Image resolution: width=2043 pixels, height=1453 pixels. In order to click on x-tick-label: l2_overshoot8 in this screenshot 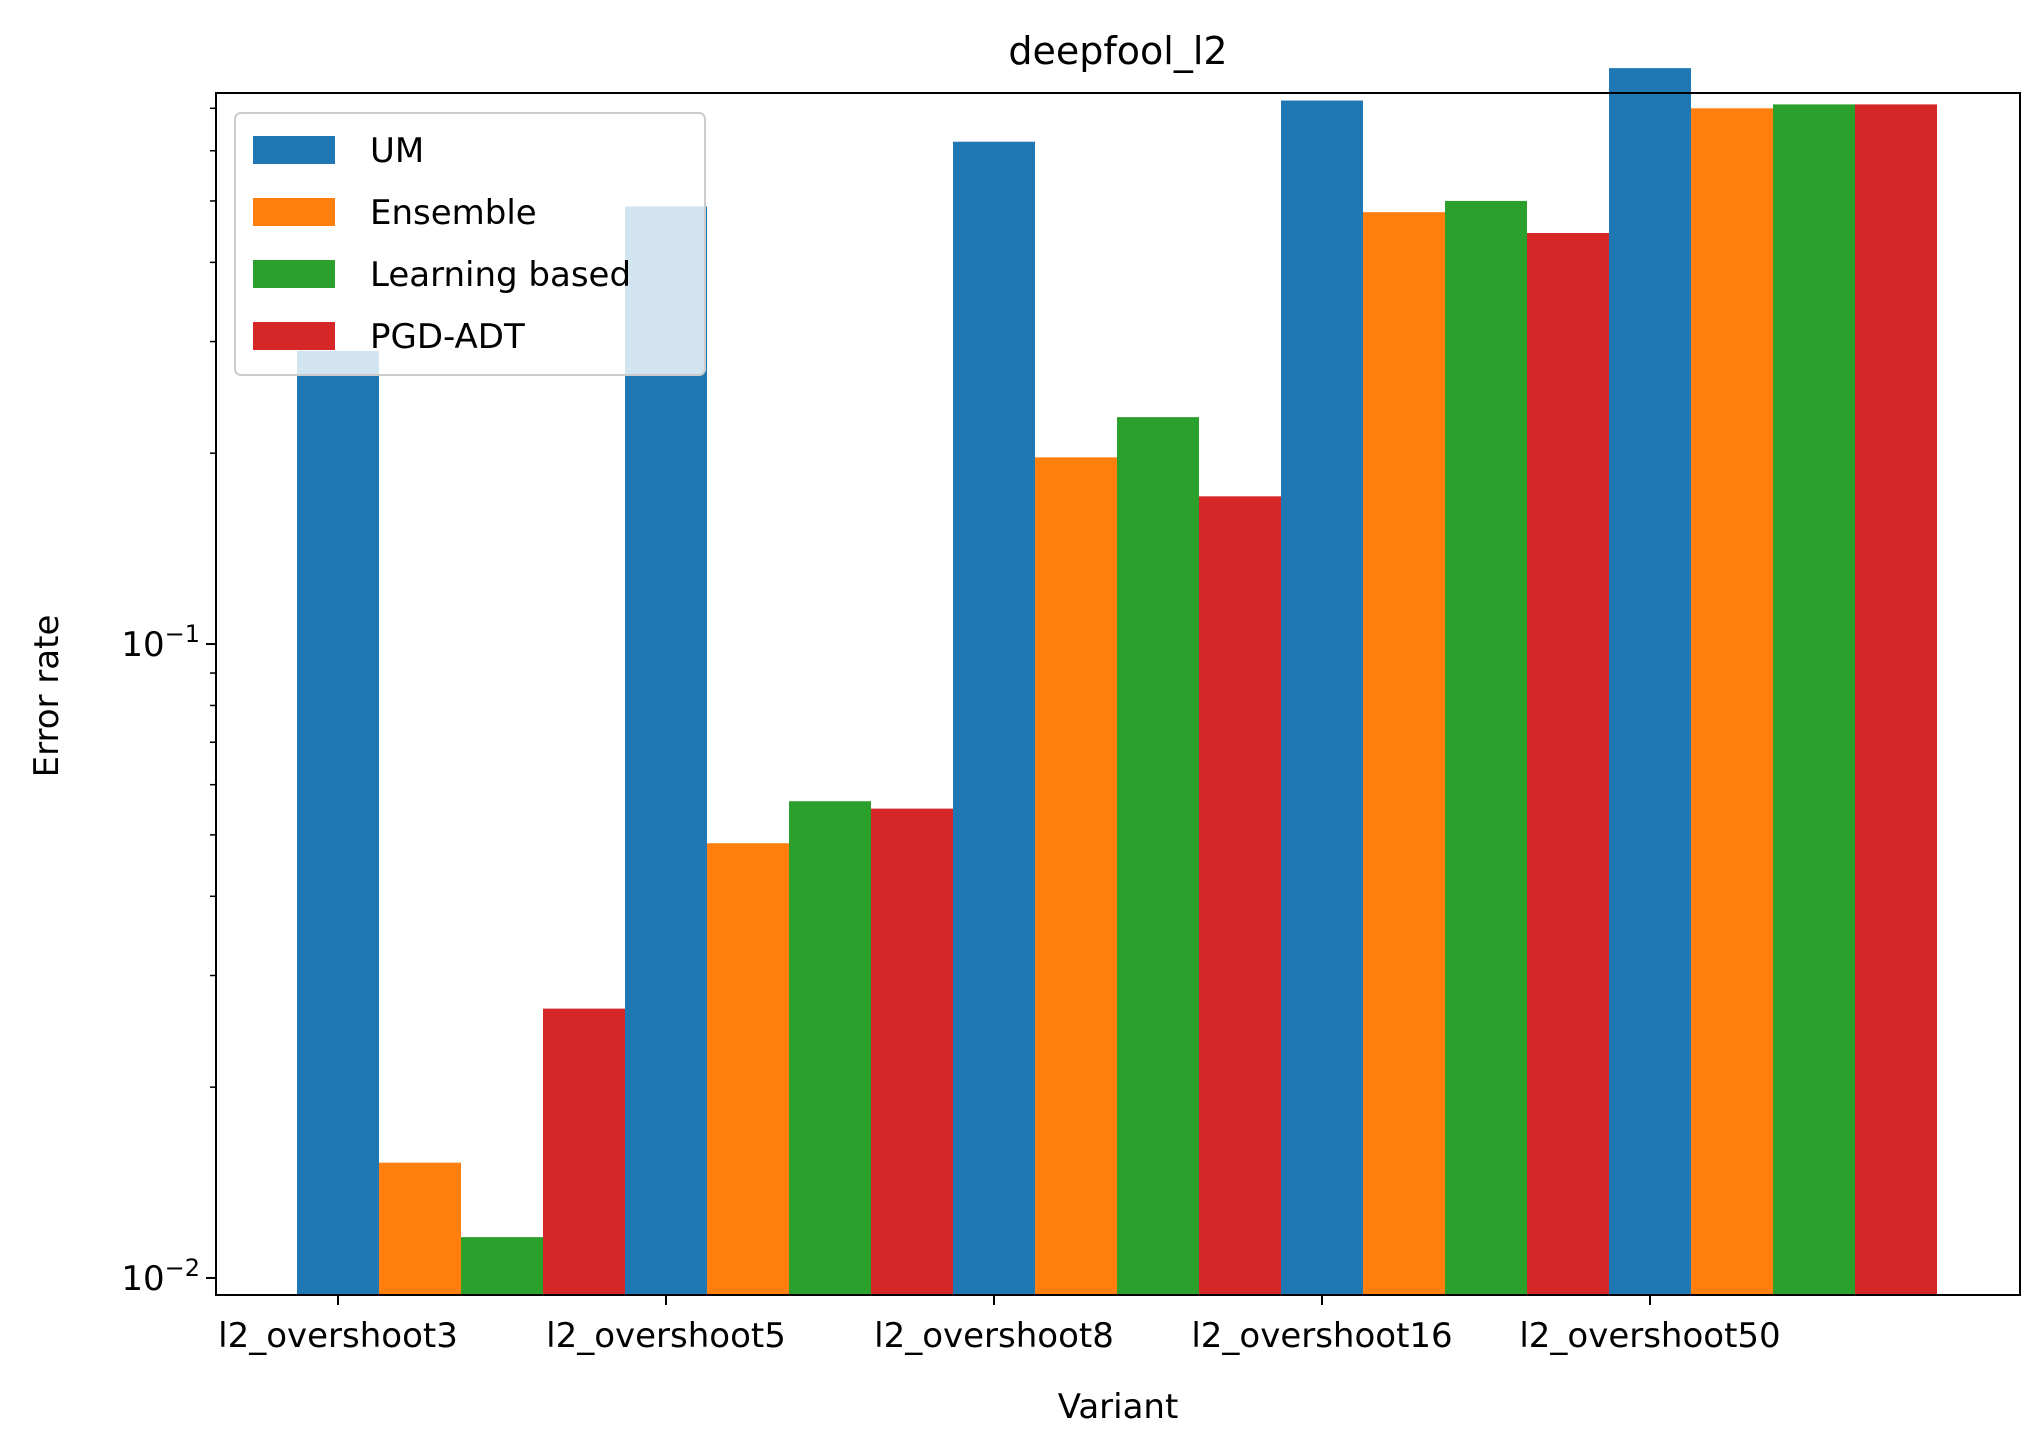, I will do `click(994, 1336)`.